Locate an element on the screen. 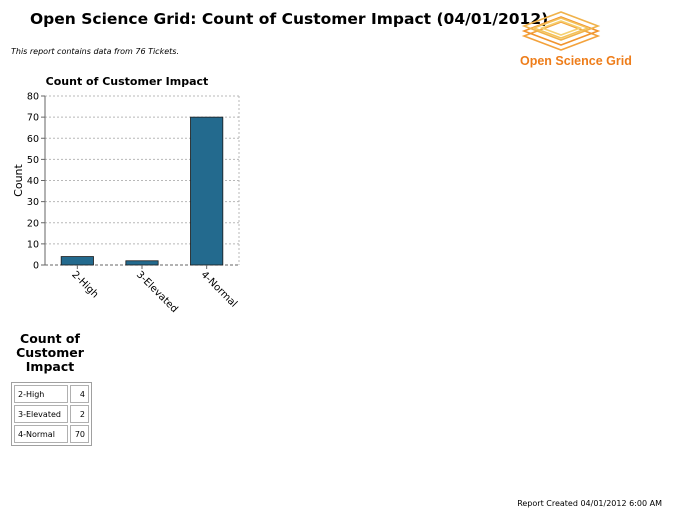  osg-logo: Open Science Grid is located at coordinates (576, 40).